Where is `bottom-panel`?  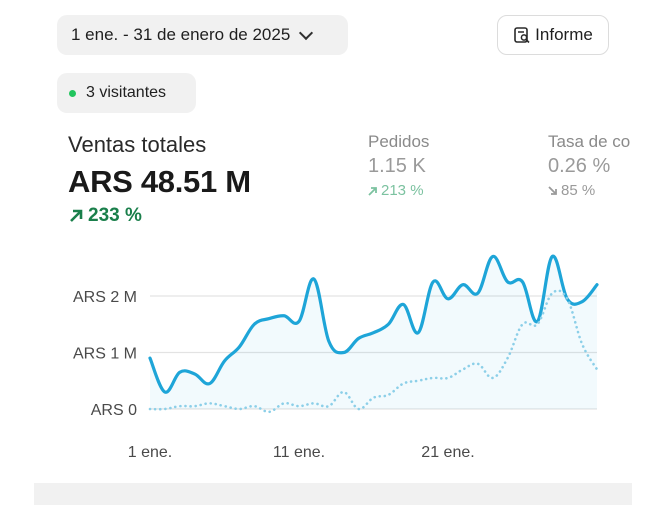
bottom-panel is located at coordinates (333, 494).